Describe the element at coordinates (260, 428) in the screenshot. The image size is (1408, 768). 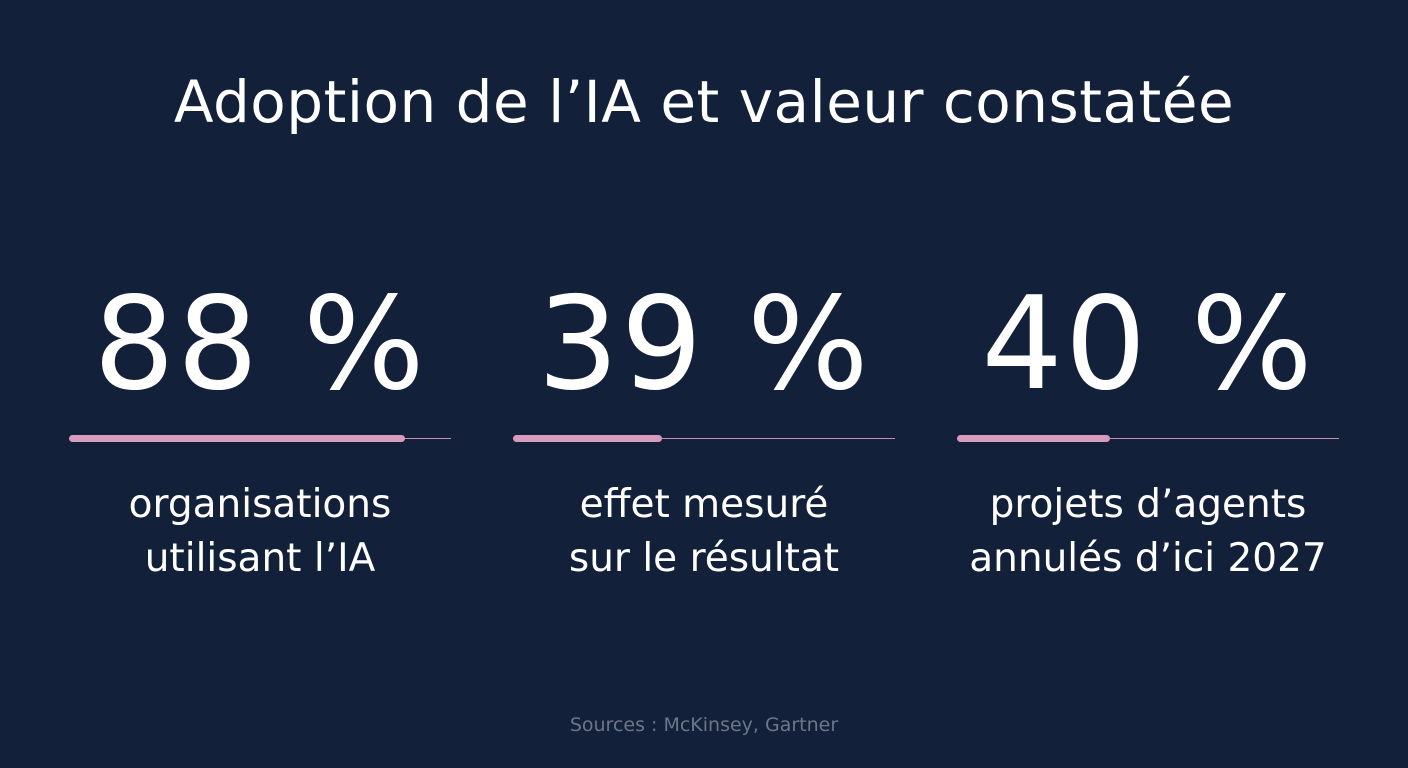
I see `stat-card-organisations: 88 % organisations utilisant l’IA` at that location.